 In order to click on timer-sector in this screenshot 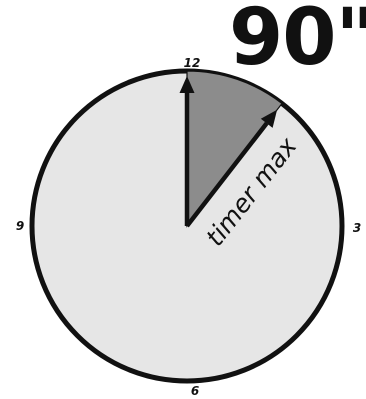, I will do `click(234, 149)`.